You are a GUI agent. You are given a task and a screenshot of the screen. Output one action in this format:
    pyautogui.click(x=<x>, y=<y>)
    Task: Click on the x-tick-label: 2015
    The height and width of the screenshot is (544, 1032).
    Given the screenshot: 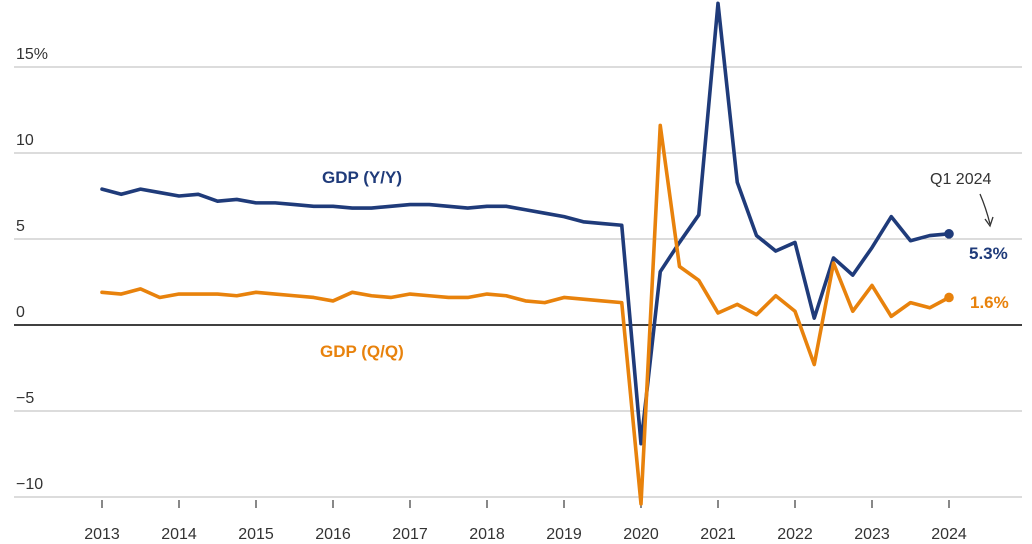 What is the action you would take?
    pyautogui.click(x=256, y=534)
    